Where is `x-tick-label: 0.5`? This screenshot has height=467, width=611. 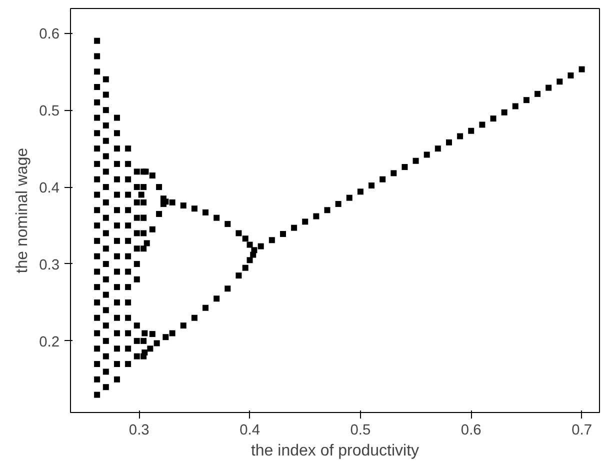 x-tick-label: 0.5 is located at coordinates (360, 430).